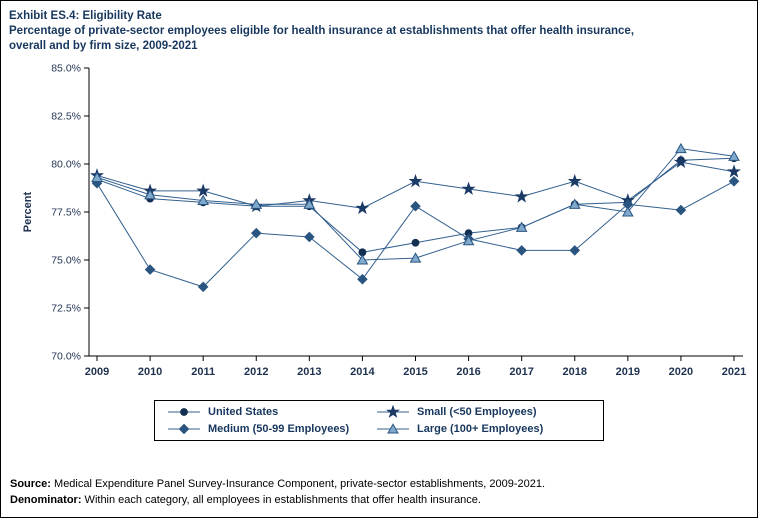 The width and height of the screenshot is (758, 518). Describe the element at coordinates (362, 372) in the screenshot. I see `x-tick-label: 2014` at that location.